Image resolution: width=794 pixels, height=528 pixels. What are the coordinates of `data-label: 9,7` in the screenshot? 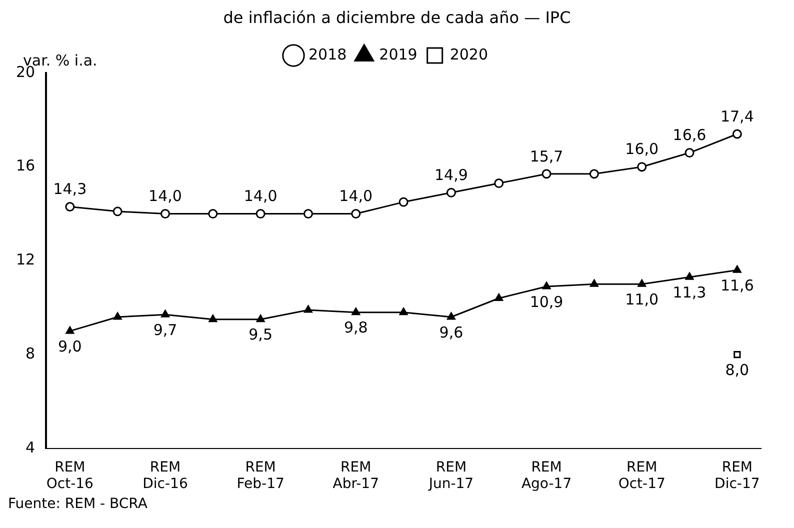 It's located at (165, 330).